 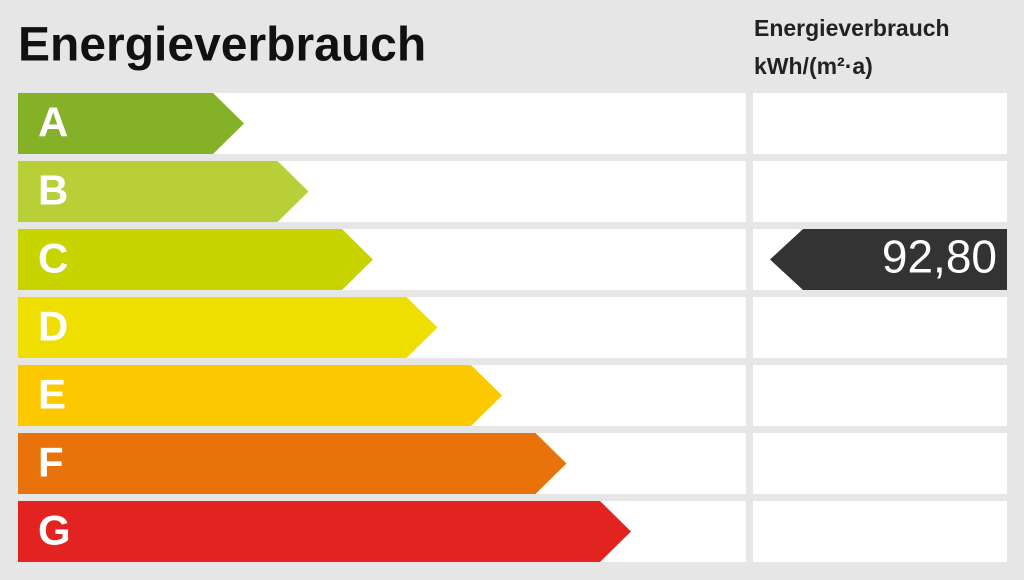 I want to click on class-label: A, so click(x=53, y=122).